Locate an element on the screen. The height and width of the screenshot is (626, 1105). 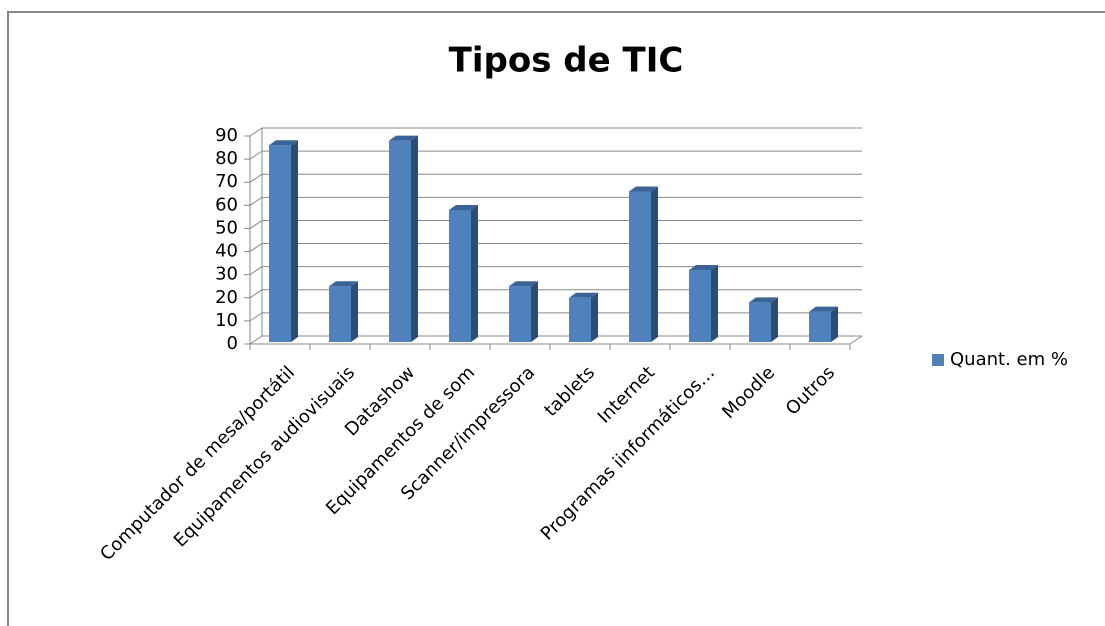
chart-title: Tipos de TIC is located at coordinates (566, 61).